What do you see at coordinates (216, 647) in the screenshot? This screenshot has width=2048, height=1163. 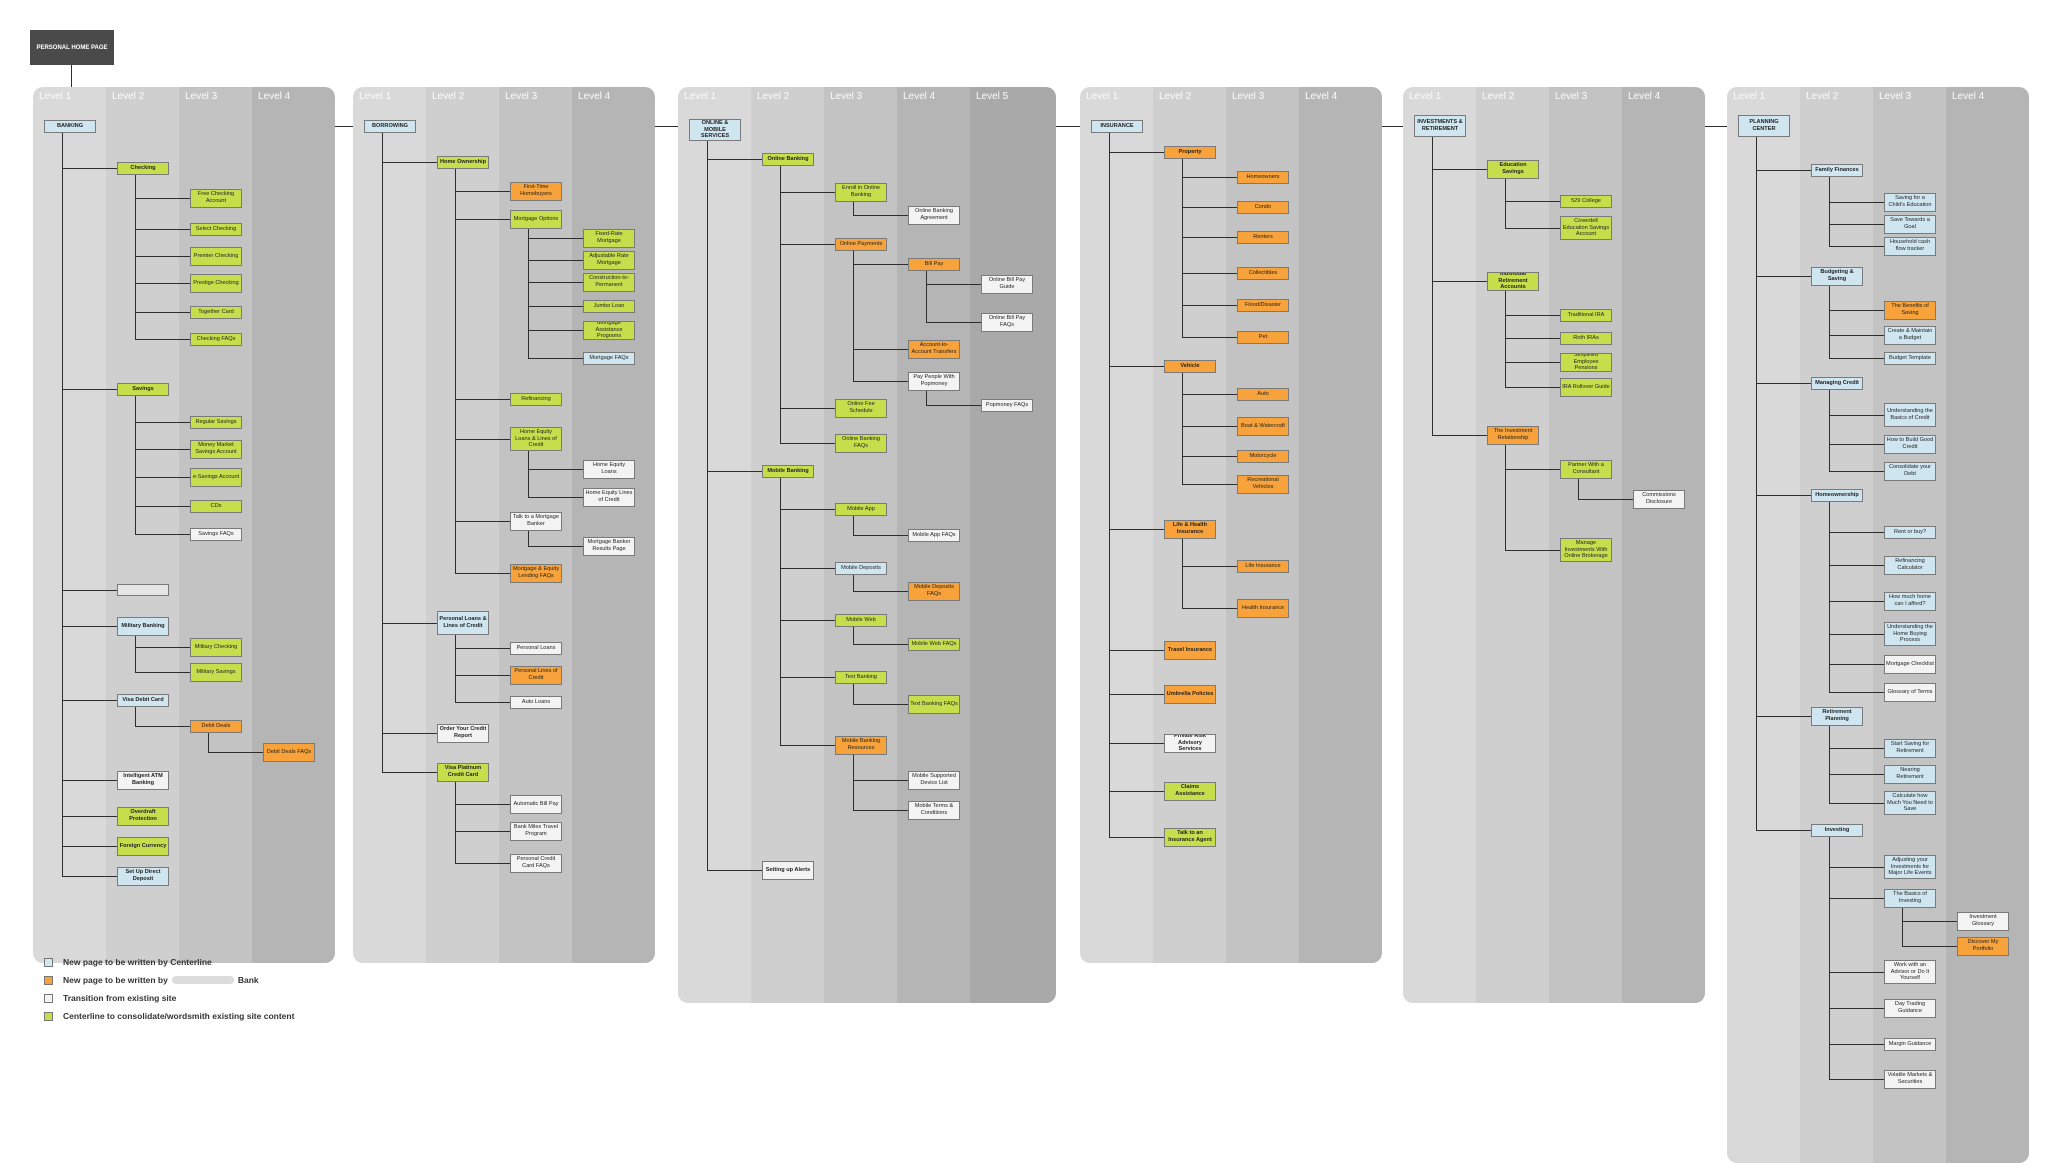 I see `sitemap-node: Military Checking` at bounding box center [216, 647].